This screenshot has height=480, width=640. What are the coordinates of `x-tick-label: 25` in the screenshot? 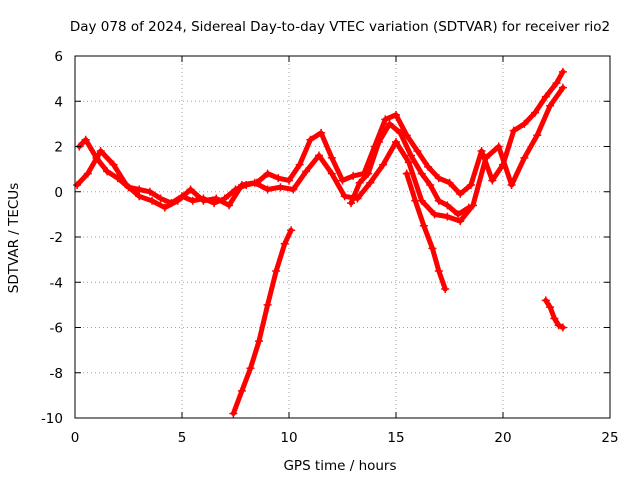 It's located at (609, 438).